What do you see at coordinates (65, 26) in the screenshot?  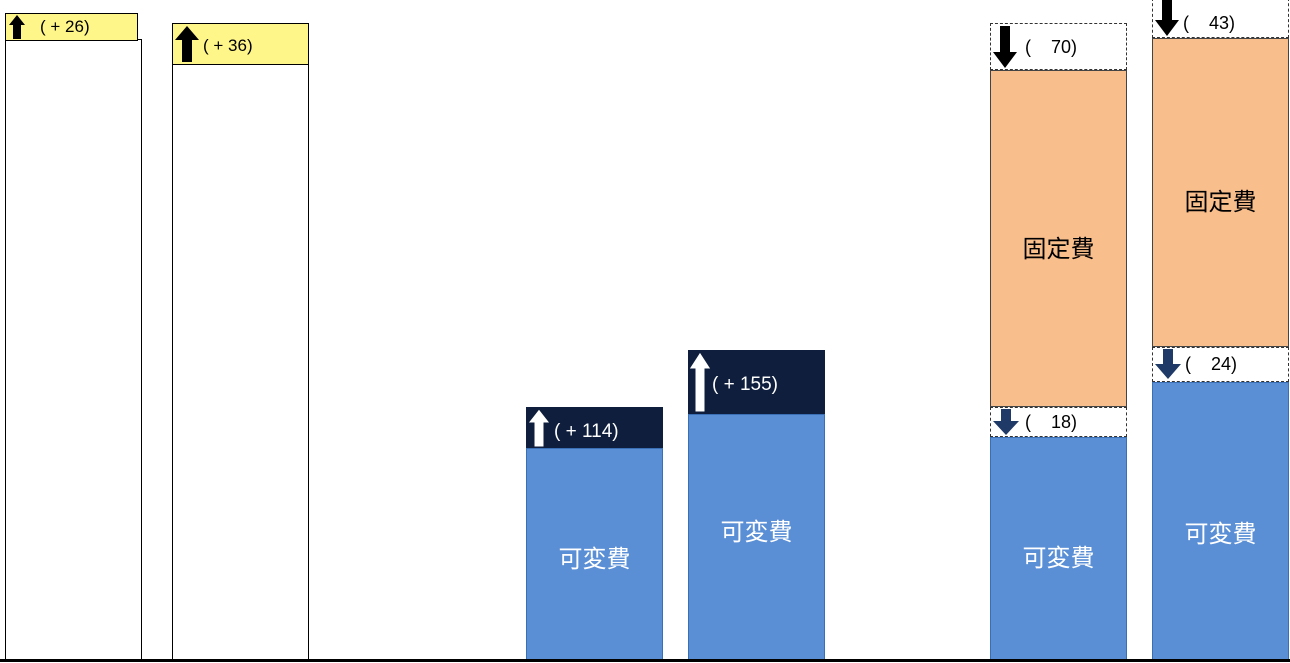 I see `bar-1-change-label: ( + 26)` at bounding box center [65, 26].